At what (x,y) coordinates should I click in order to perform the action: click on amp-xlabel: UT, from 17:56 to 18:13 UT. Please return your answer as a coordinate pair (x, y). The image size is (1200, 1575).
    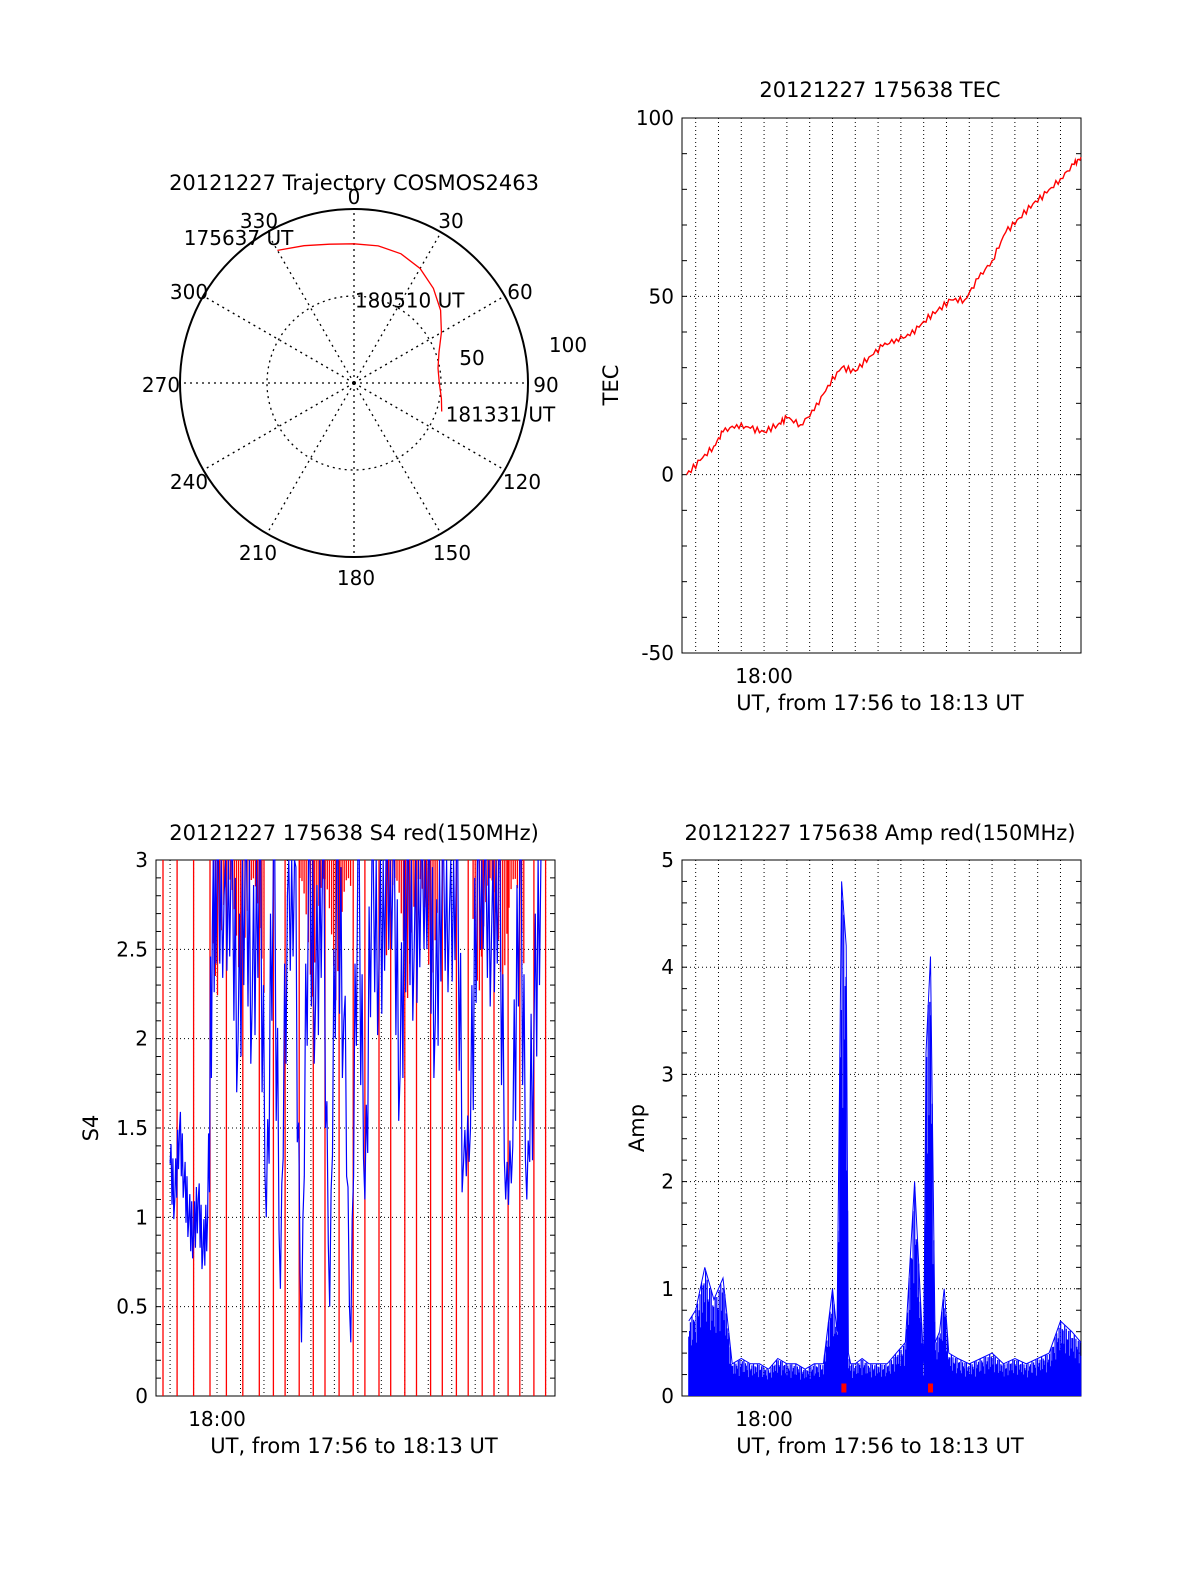
    Looking at the image, I should click on (880, 1446).